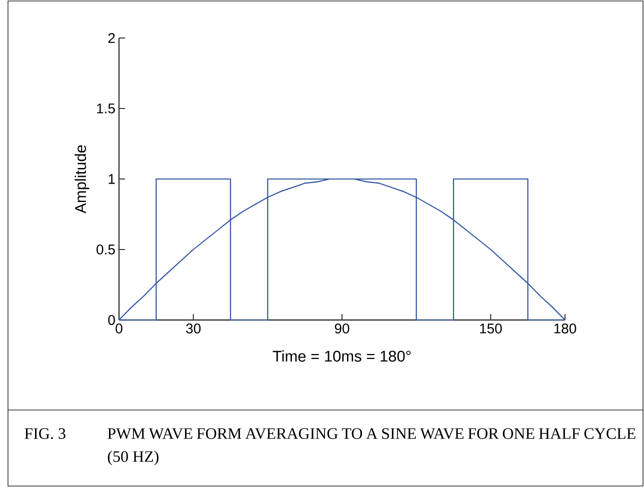 The height and width of the screenshot is (487, 644). What do you see at coordinates (82, 179) in the screenshot?
I see `y-axis-title: Amplitude` at bounding box center [82, 179].